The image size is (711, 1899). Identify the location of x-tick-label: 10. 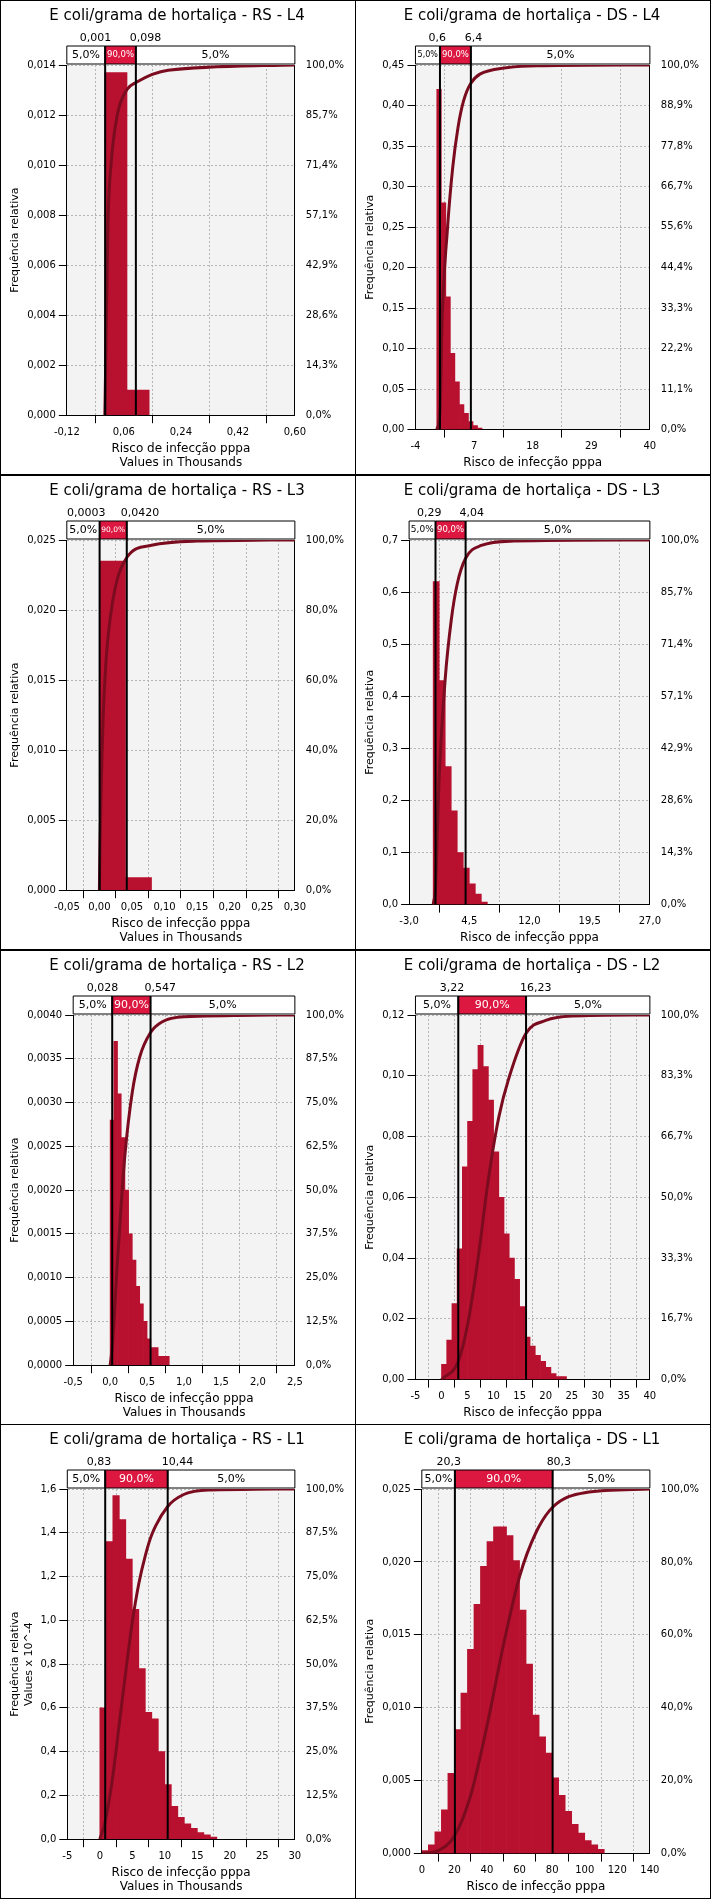
(493, 1395).